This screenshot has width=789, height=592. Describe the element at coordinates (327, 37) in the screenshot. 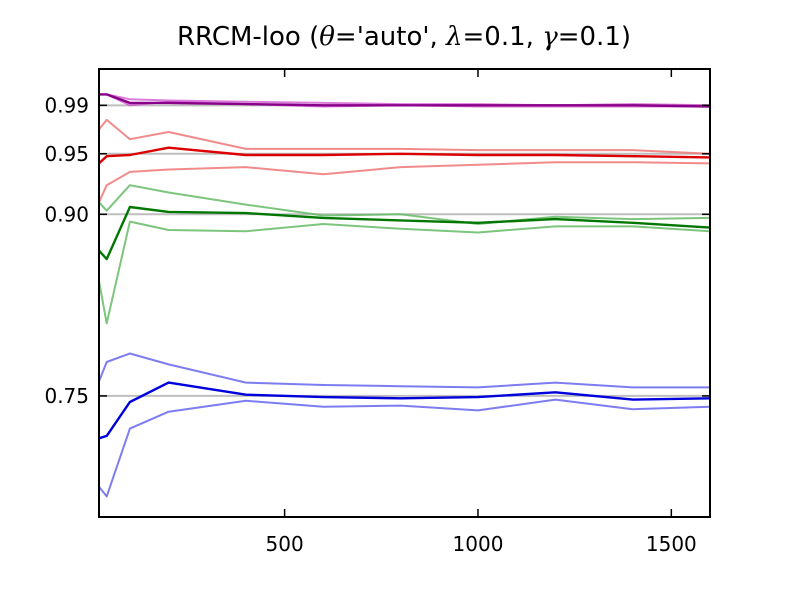

I see `title-theta-symbol: θ` at that location.